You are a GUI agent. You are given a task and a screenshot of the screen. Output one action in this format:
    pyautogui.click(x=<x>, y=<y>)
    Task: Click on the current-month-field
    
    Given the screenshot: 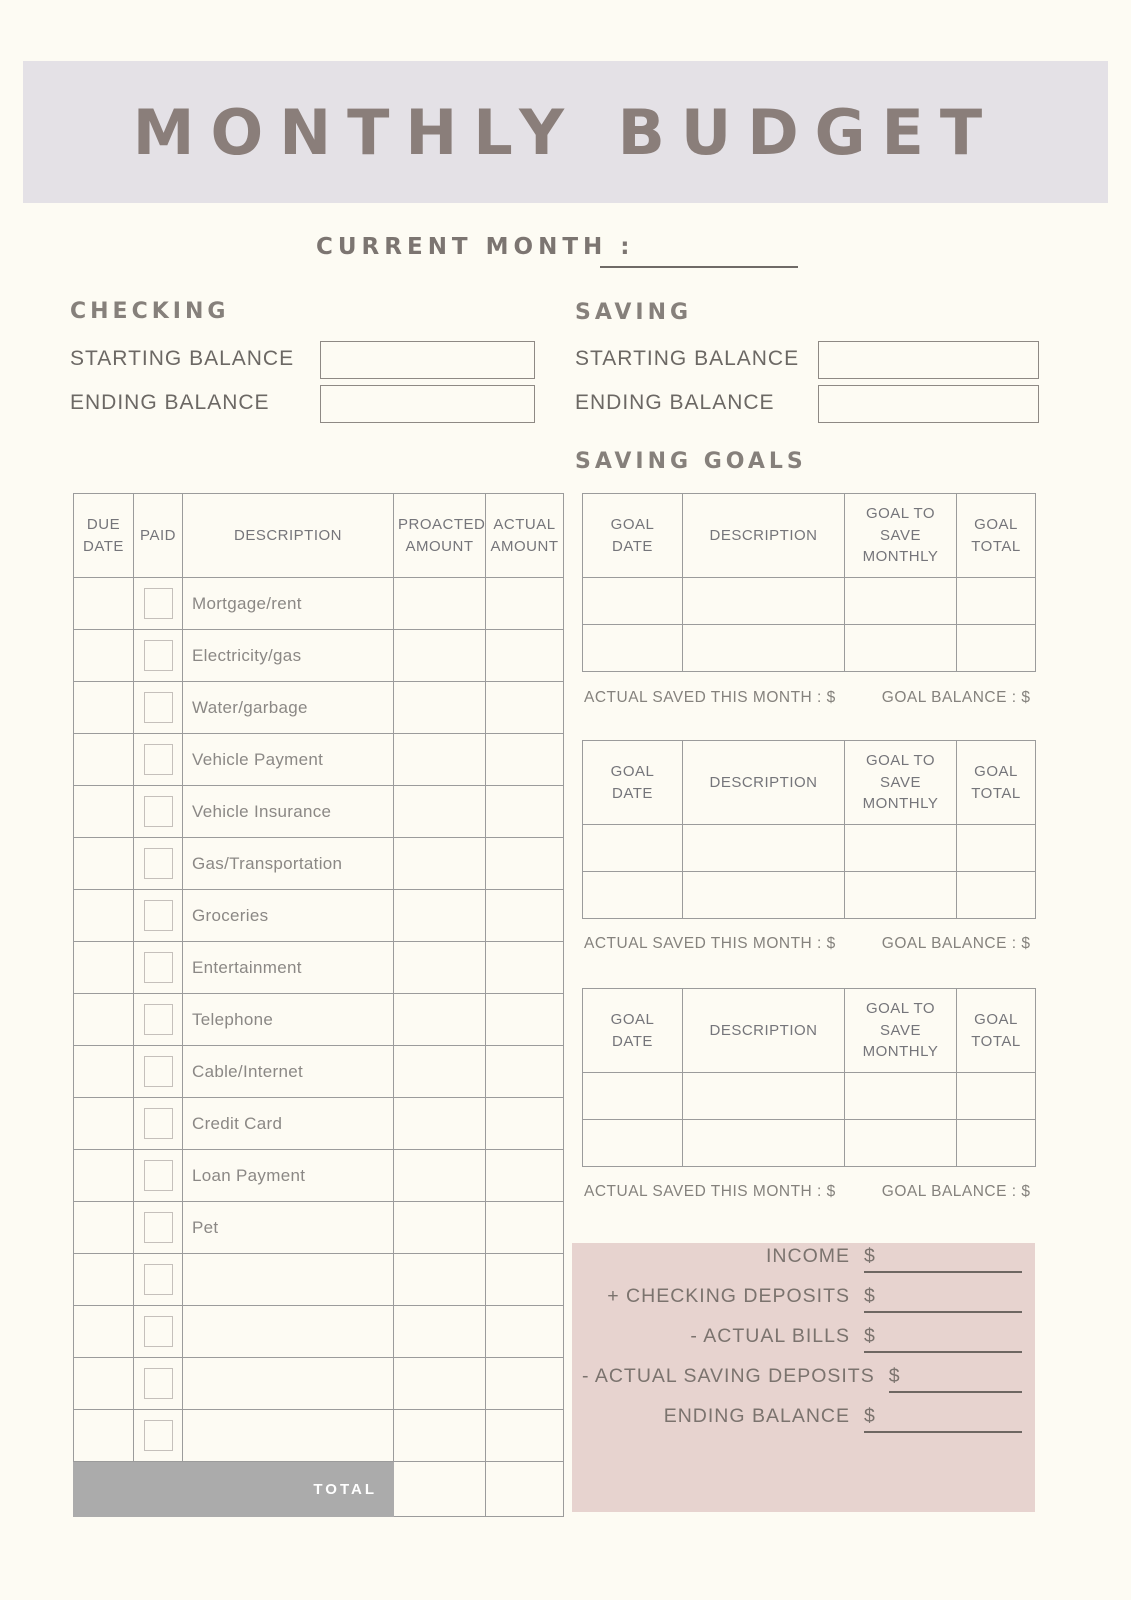 What is the action you would take?
    pyautogui.click(x=699, y=254)
    